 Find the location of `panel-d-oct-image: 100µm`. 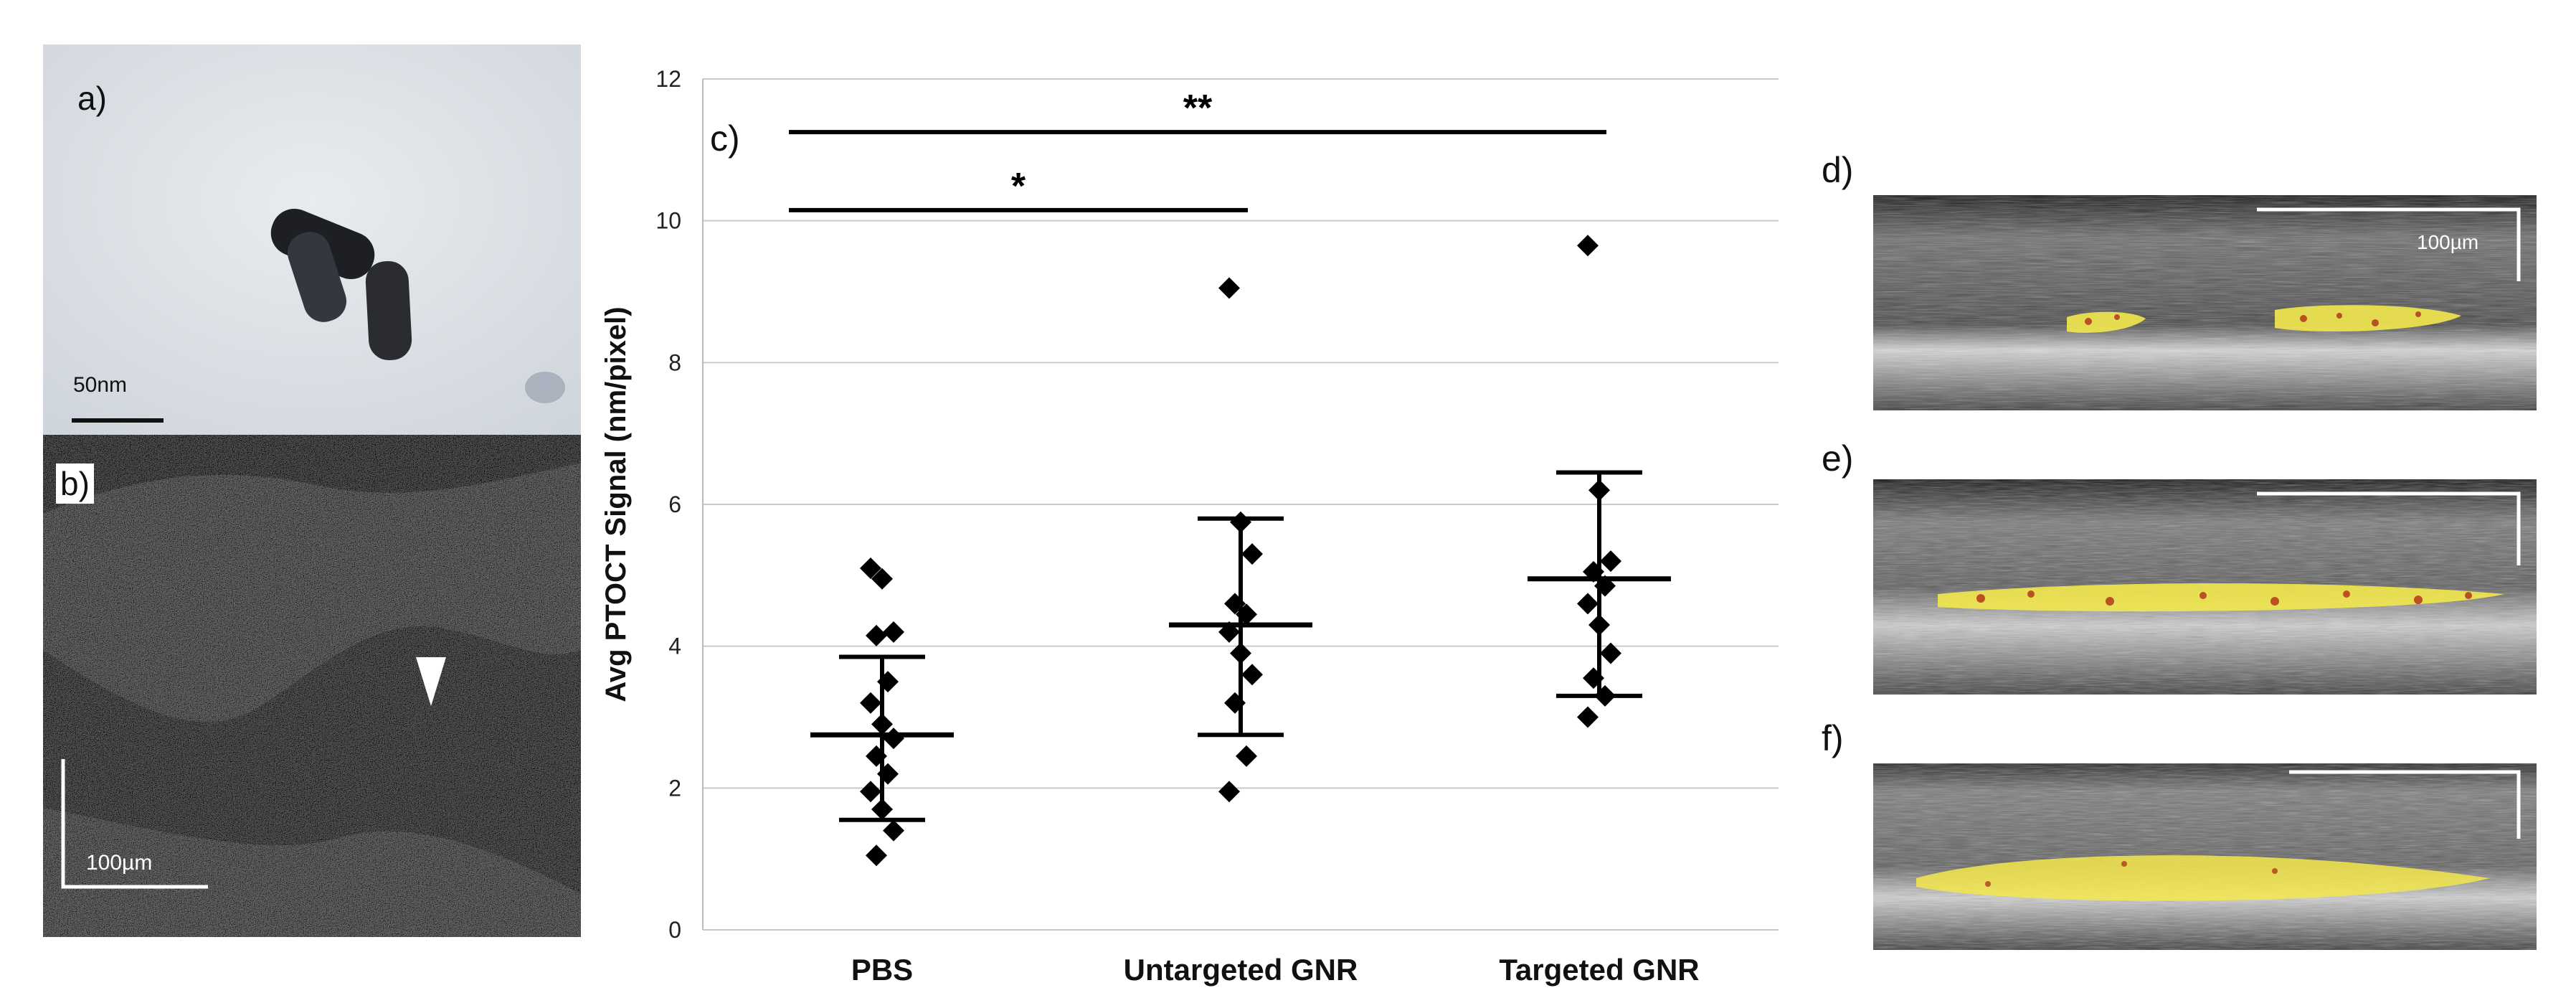

panel-d-oct-image: 100µm is located at coordinates (2205, 302).